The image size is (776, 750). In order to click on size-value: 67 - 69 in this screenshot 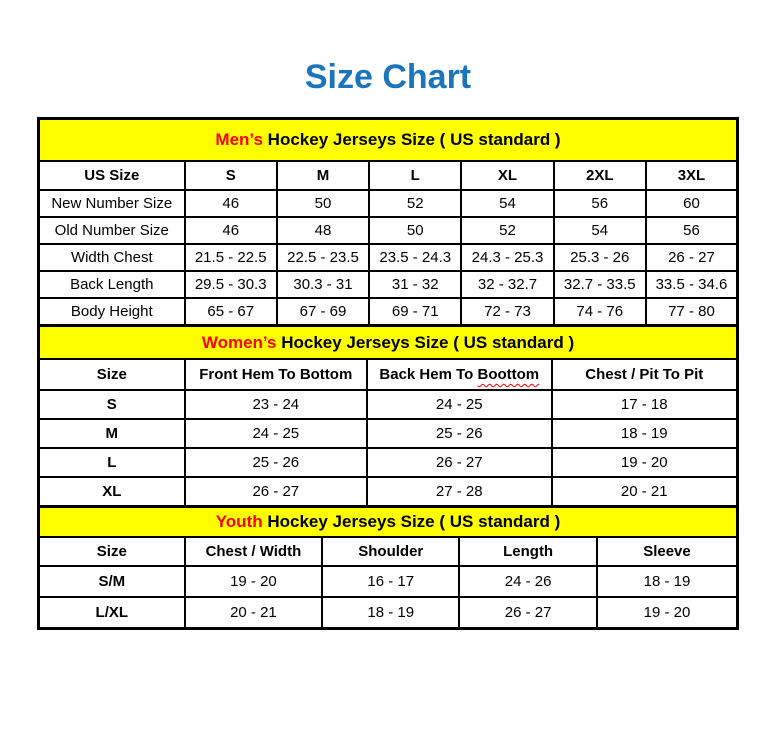, I will do `click(323, 312)`.